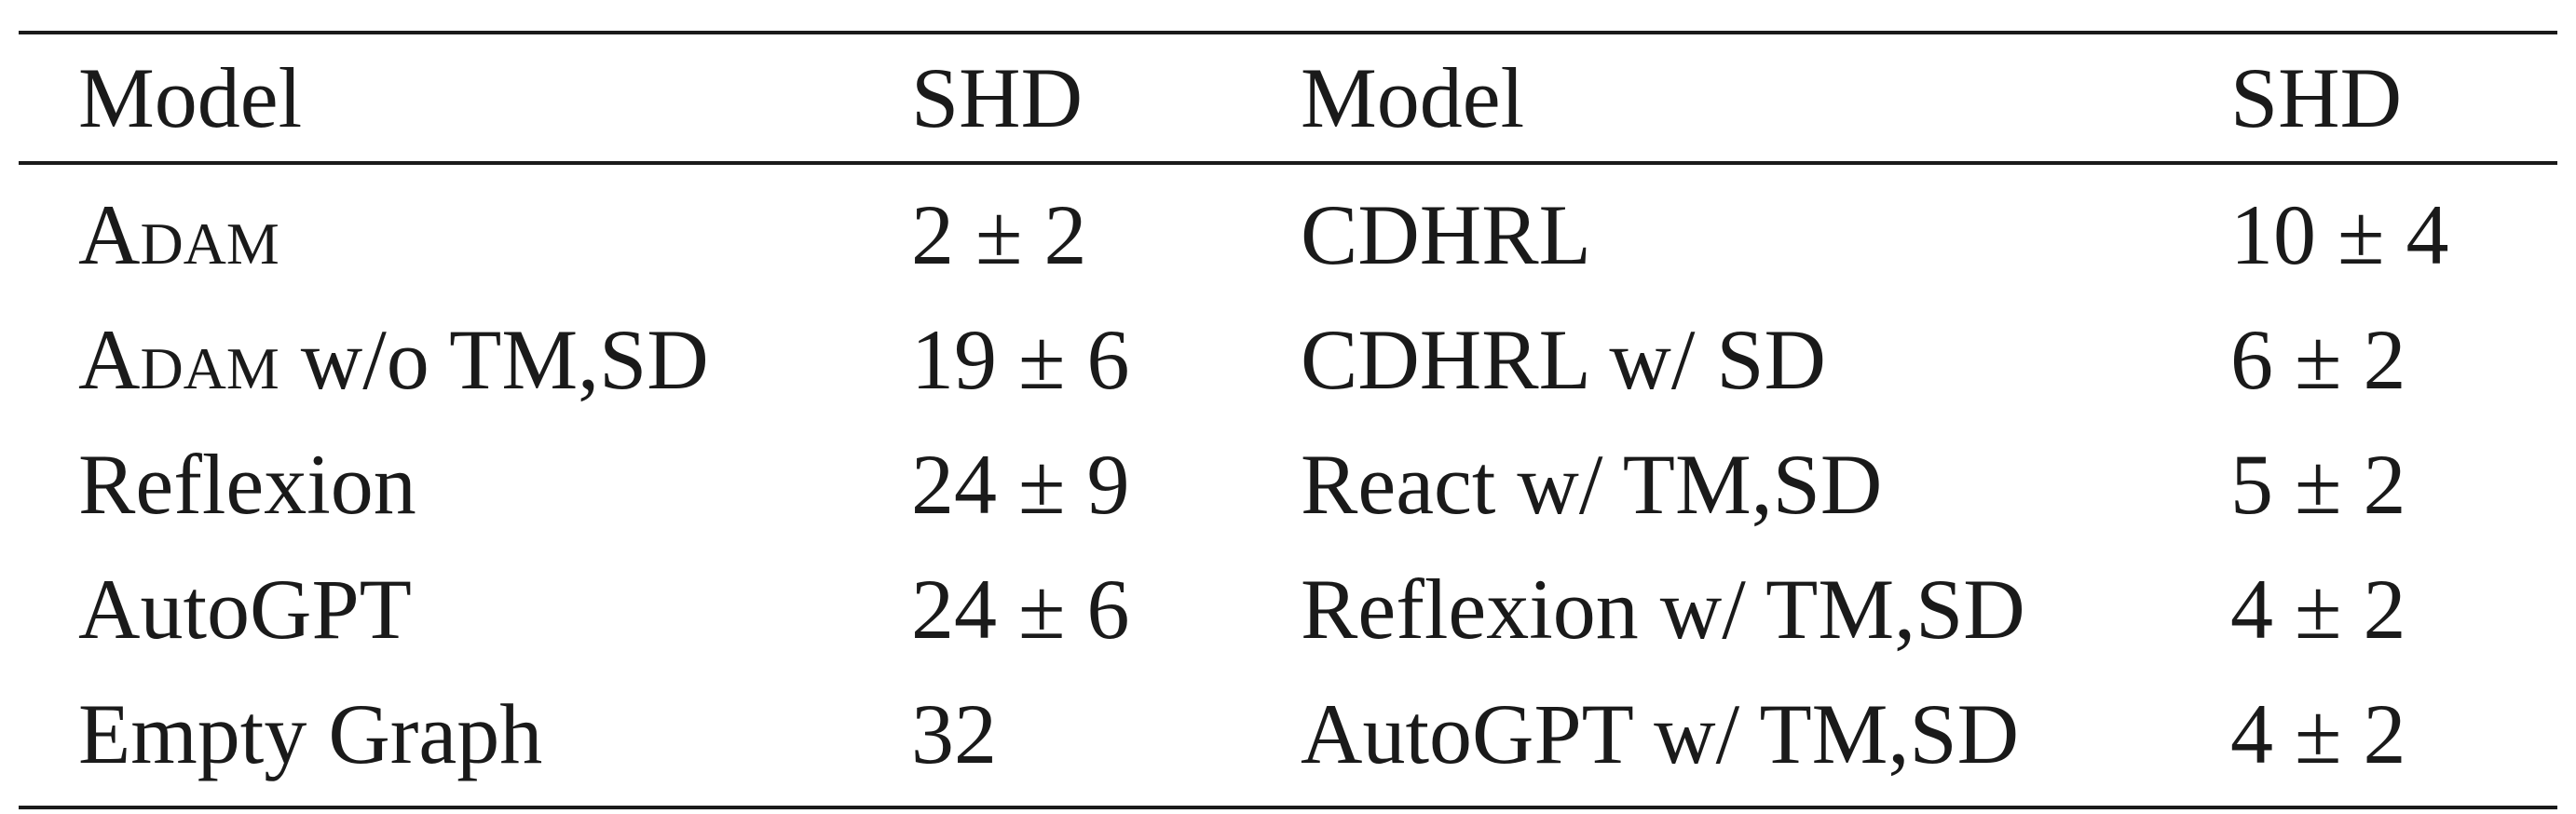 This screenshot has width=2576, height=814. I want to click on model-left-cell: Adam, so click(178, 234).